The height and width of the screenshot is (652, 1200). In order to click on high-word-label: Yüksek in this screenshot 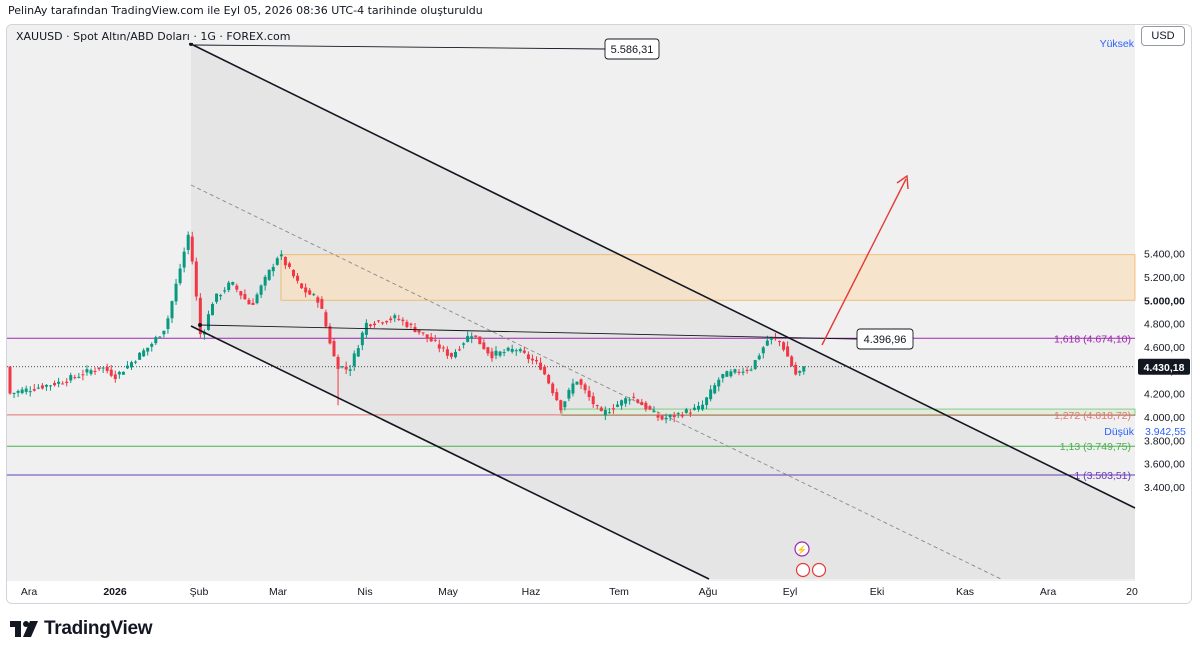, I will do `click(1117, 44)`.